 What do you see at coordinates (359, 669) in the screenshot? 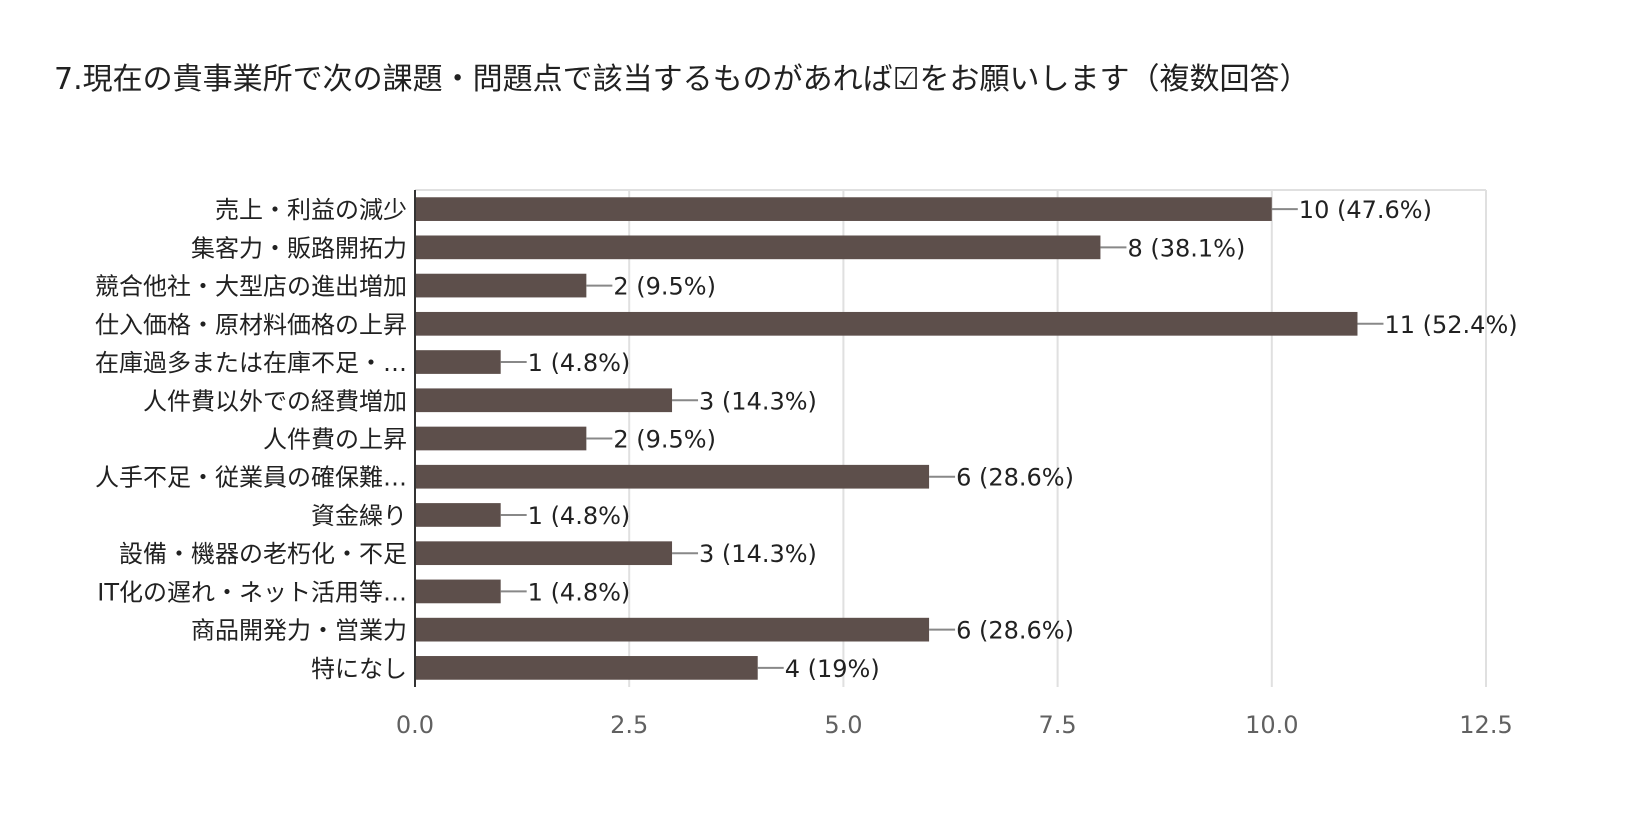
I see `category-label: 特になし` at bounding box center [359, 669].